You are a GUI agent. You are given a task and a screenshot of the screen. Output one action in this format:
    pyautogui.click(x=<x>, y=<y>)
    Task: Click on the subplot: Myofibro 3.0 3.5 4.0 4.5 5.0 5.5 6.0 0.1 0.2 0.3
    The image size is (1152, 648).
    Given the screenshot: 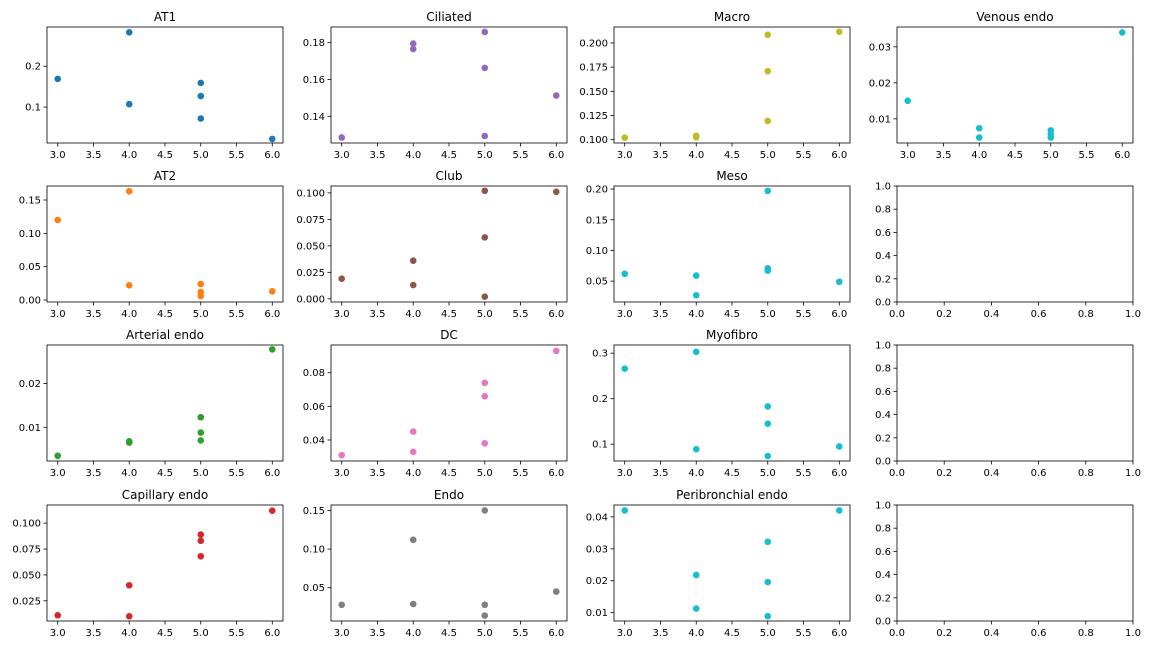 What is the action you would take?
    pyautogui.click(x=721, y=403)
    